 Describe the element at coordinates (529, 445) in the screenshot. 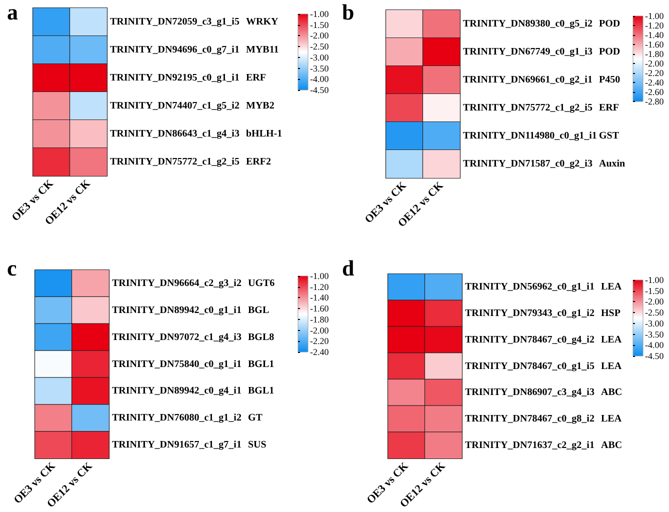

I see `y-tick-label: TRINITY_DN71637_c2_g2_i1` at that location.